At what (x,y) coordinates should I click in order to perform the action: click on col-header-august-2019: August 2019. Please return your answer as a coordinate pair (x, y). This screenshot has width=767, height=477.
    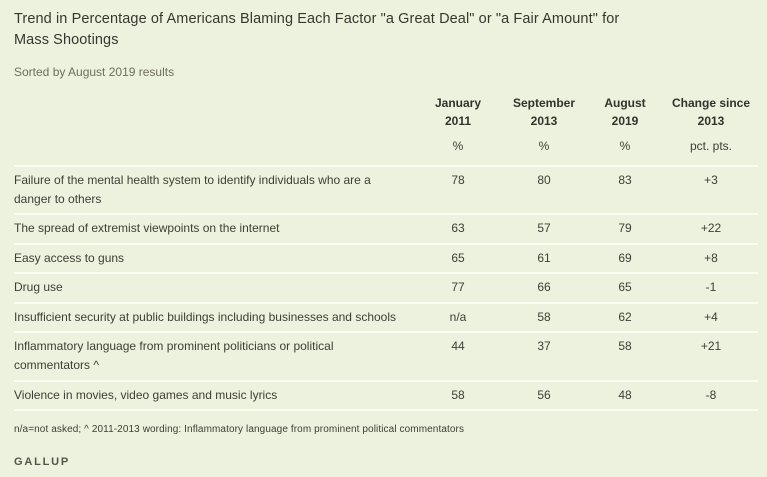
    Looking at the image, I should click on (625, 111).